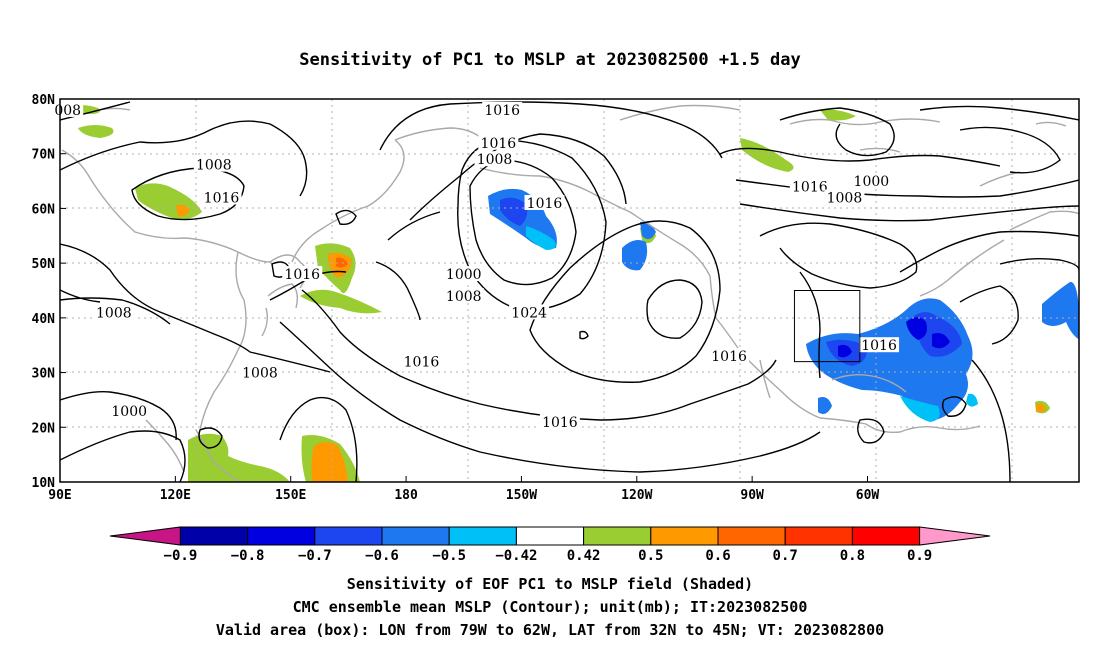 The height and width of the screenshot is (650, 1100). What do you see at coordinates (248, 556) in the screenshot?
I see `colorbar-label: −0.8` at bounding box center [248, 556].